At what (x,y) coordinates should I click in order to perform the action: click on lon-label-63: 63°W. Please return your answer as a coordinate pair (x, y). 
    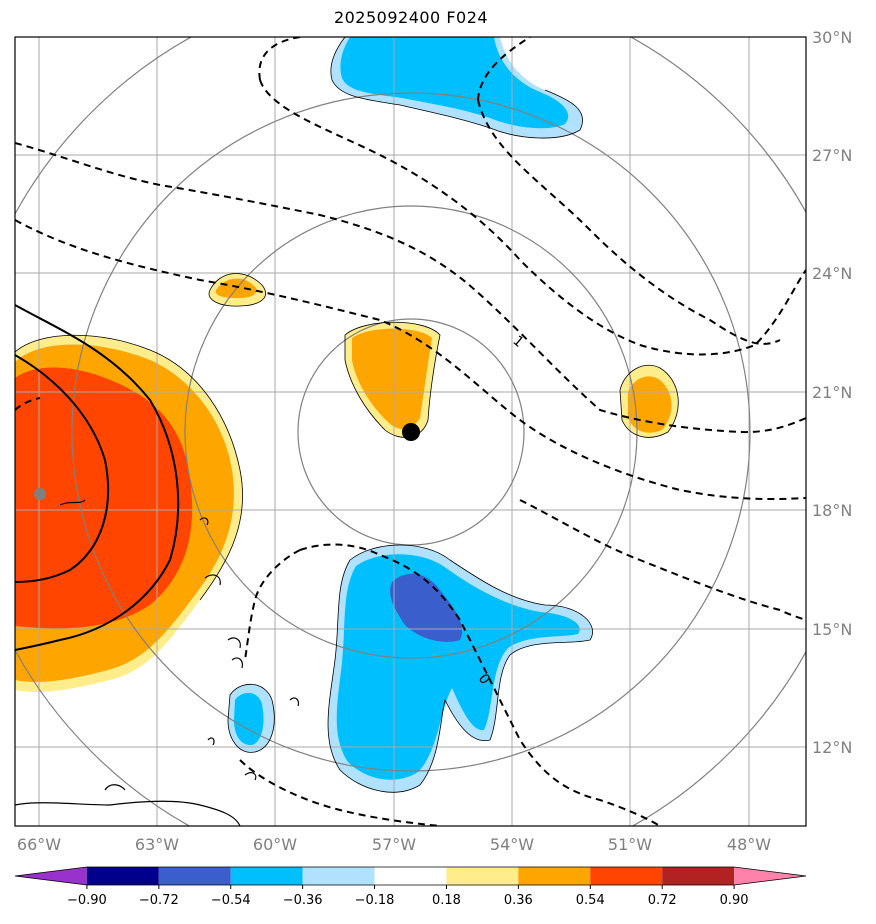
    Looking at the image, I should click on (157, 844).